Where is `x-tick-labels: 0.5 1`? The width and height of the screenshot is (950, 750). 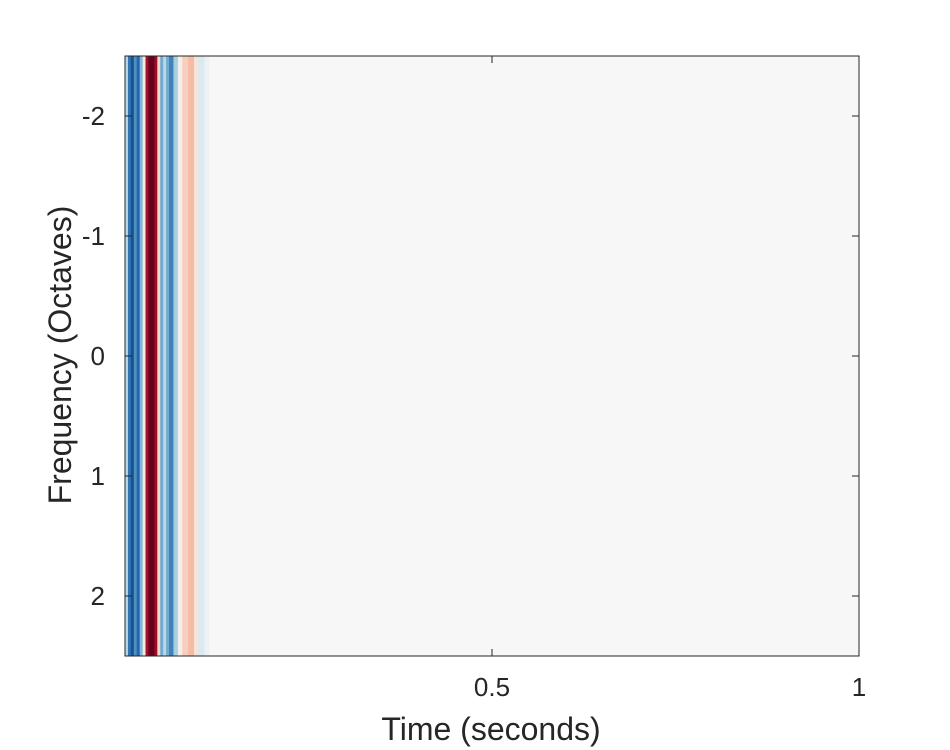 x-tick-labels: 0.5 1 is located at coordinates (670, 687).